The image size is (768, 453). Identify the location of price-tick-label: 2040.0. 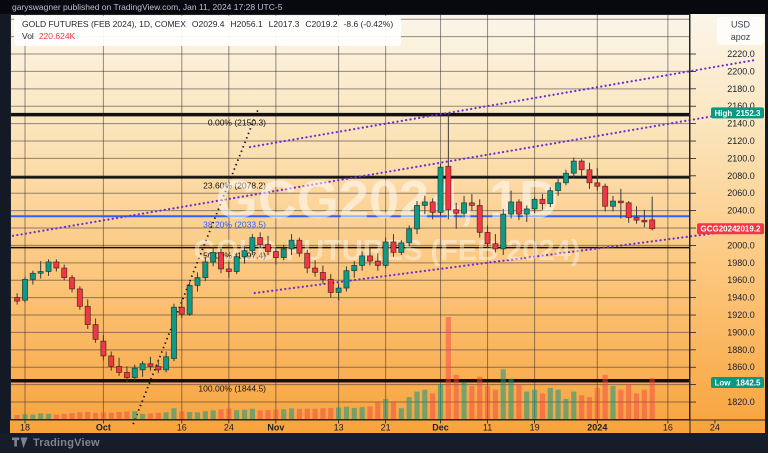
(741, 211).